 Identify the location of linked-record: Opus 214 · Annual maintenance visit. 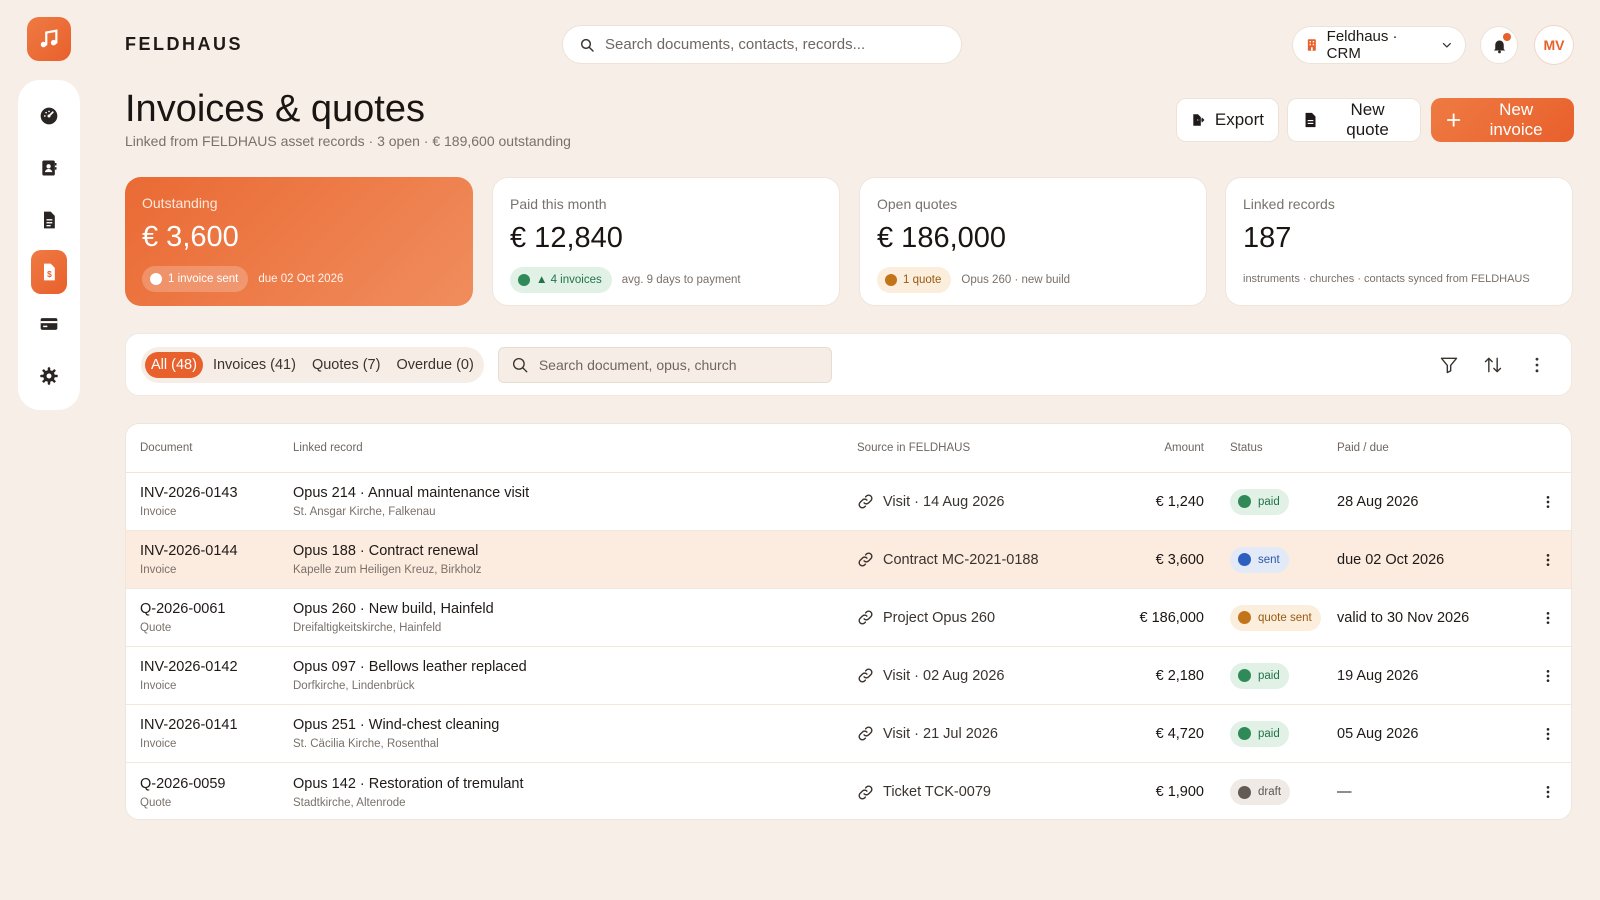
(411, 493).